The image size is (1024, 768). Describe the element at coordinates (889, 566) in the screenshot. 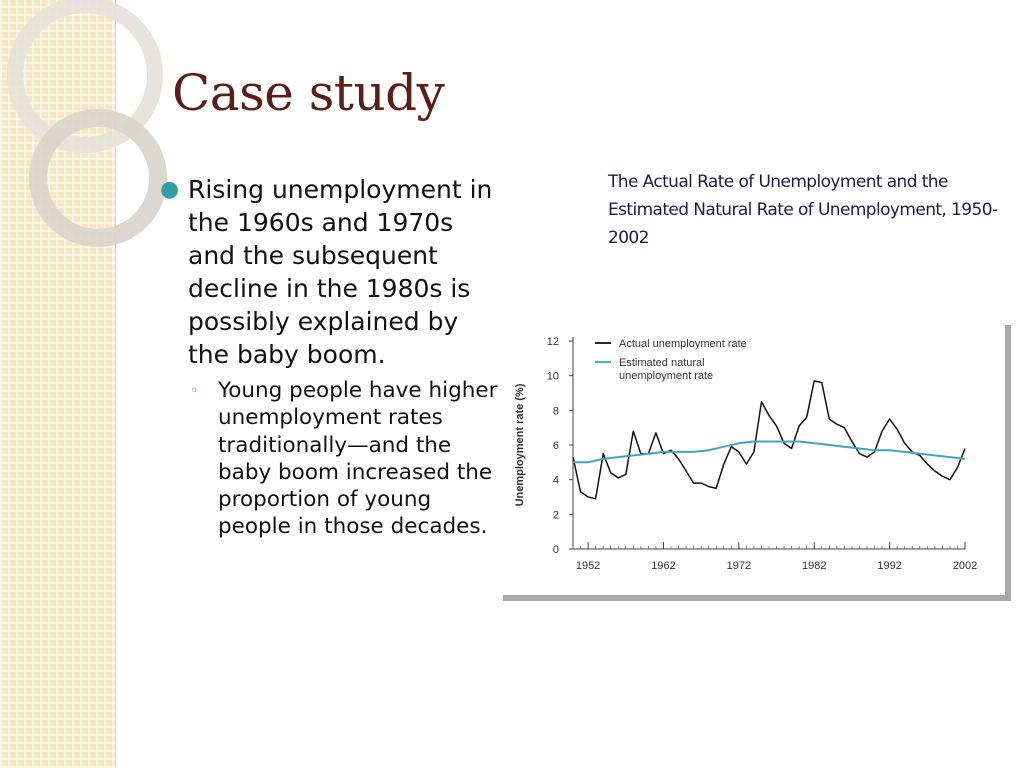

I see `x-tick-label: 1992` at that location.